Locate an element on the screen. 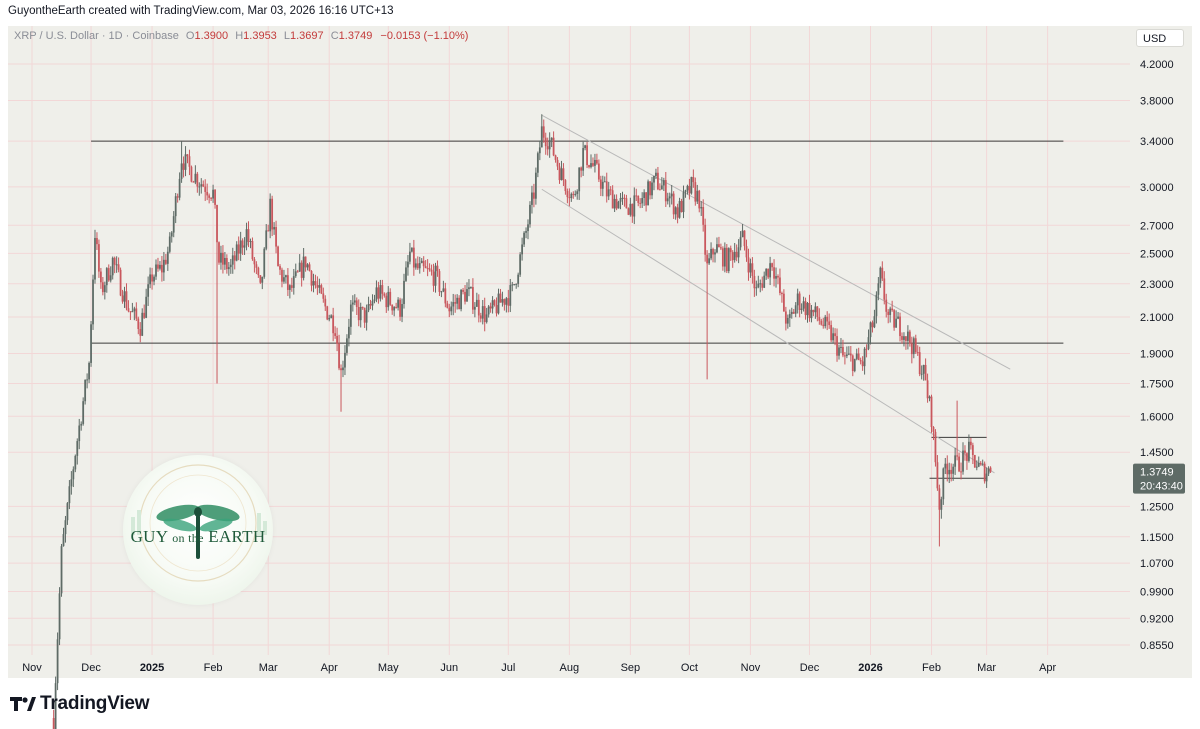 Image resolution: width=1200 pixels, height=729 pixels. tradingview-logo: TradingView is located at coordinates (80, 704).